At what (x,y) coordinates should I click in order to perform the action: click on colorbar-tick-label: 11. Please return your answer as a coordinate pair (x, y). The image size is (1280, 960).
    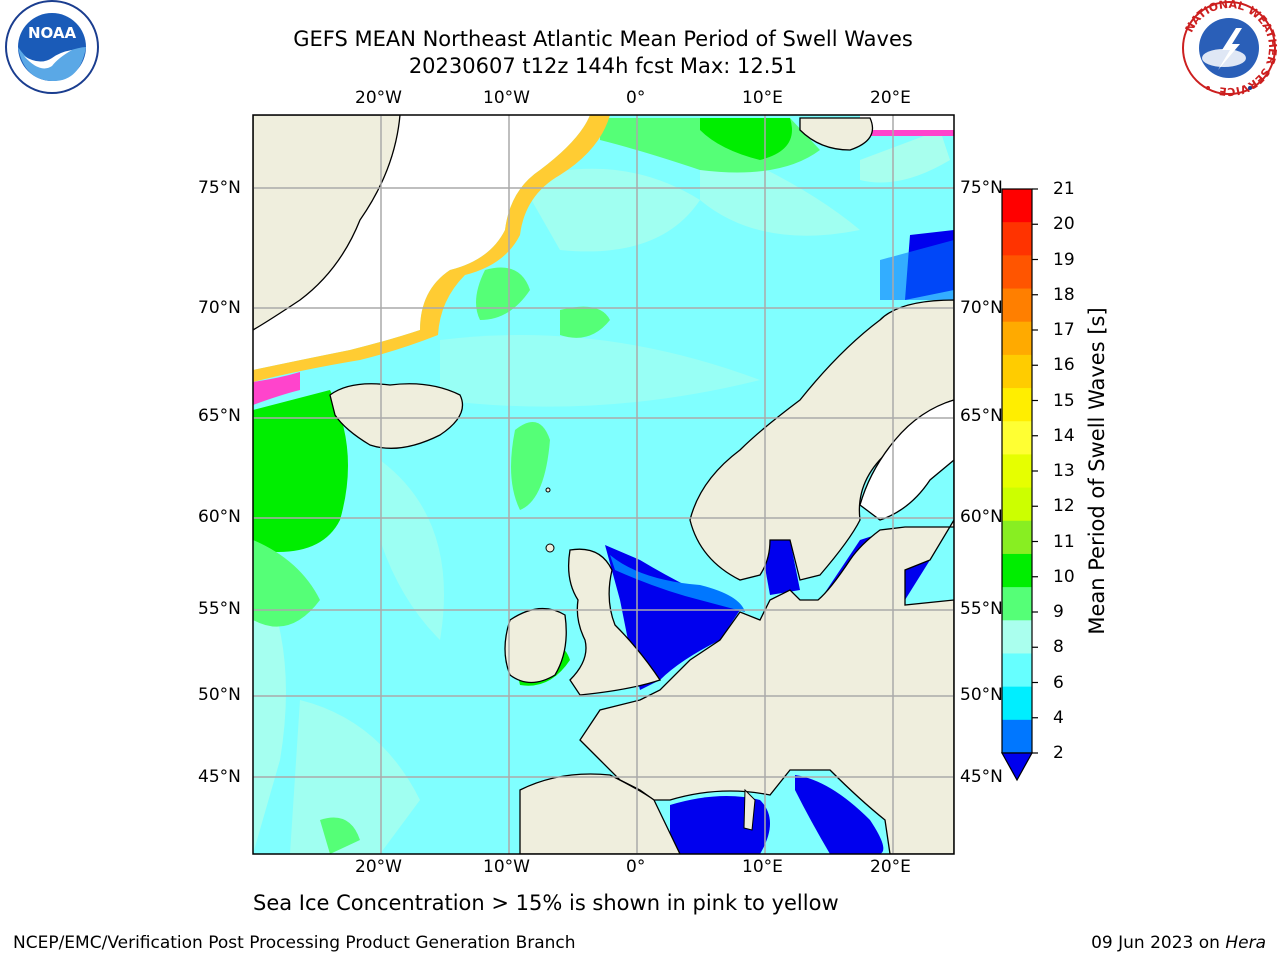
    Looking at the image, I should click on (1064, 541).